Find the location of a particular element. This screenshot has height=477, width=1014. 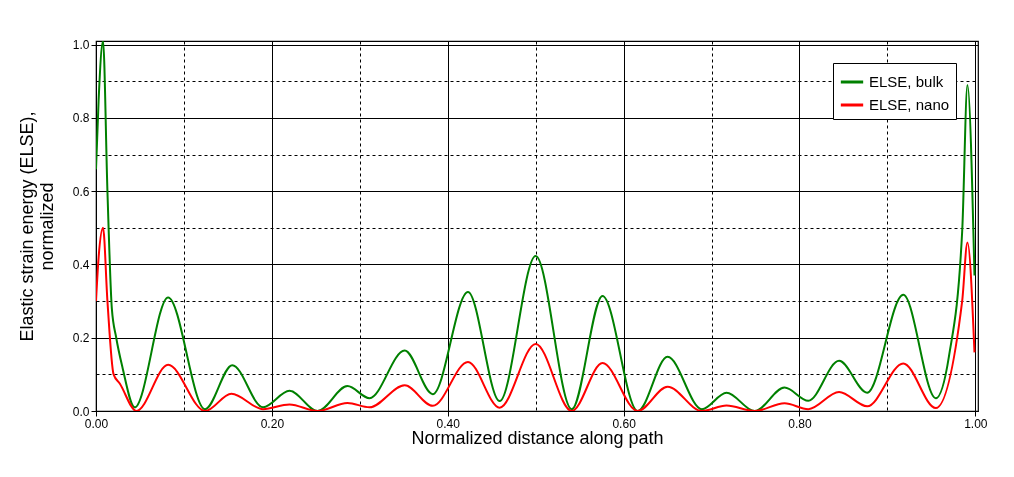

y-tick-label: 0.6 is located at coordinates (81, 191).